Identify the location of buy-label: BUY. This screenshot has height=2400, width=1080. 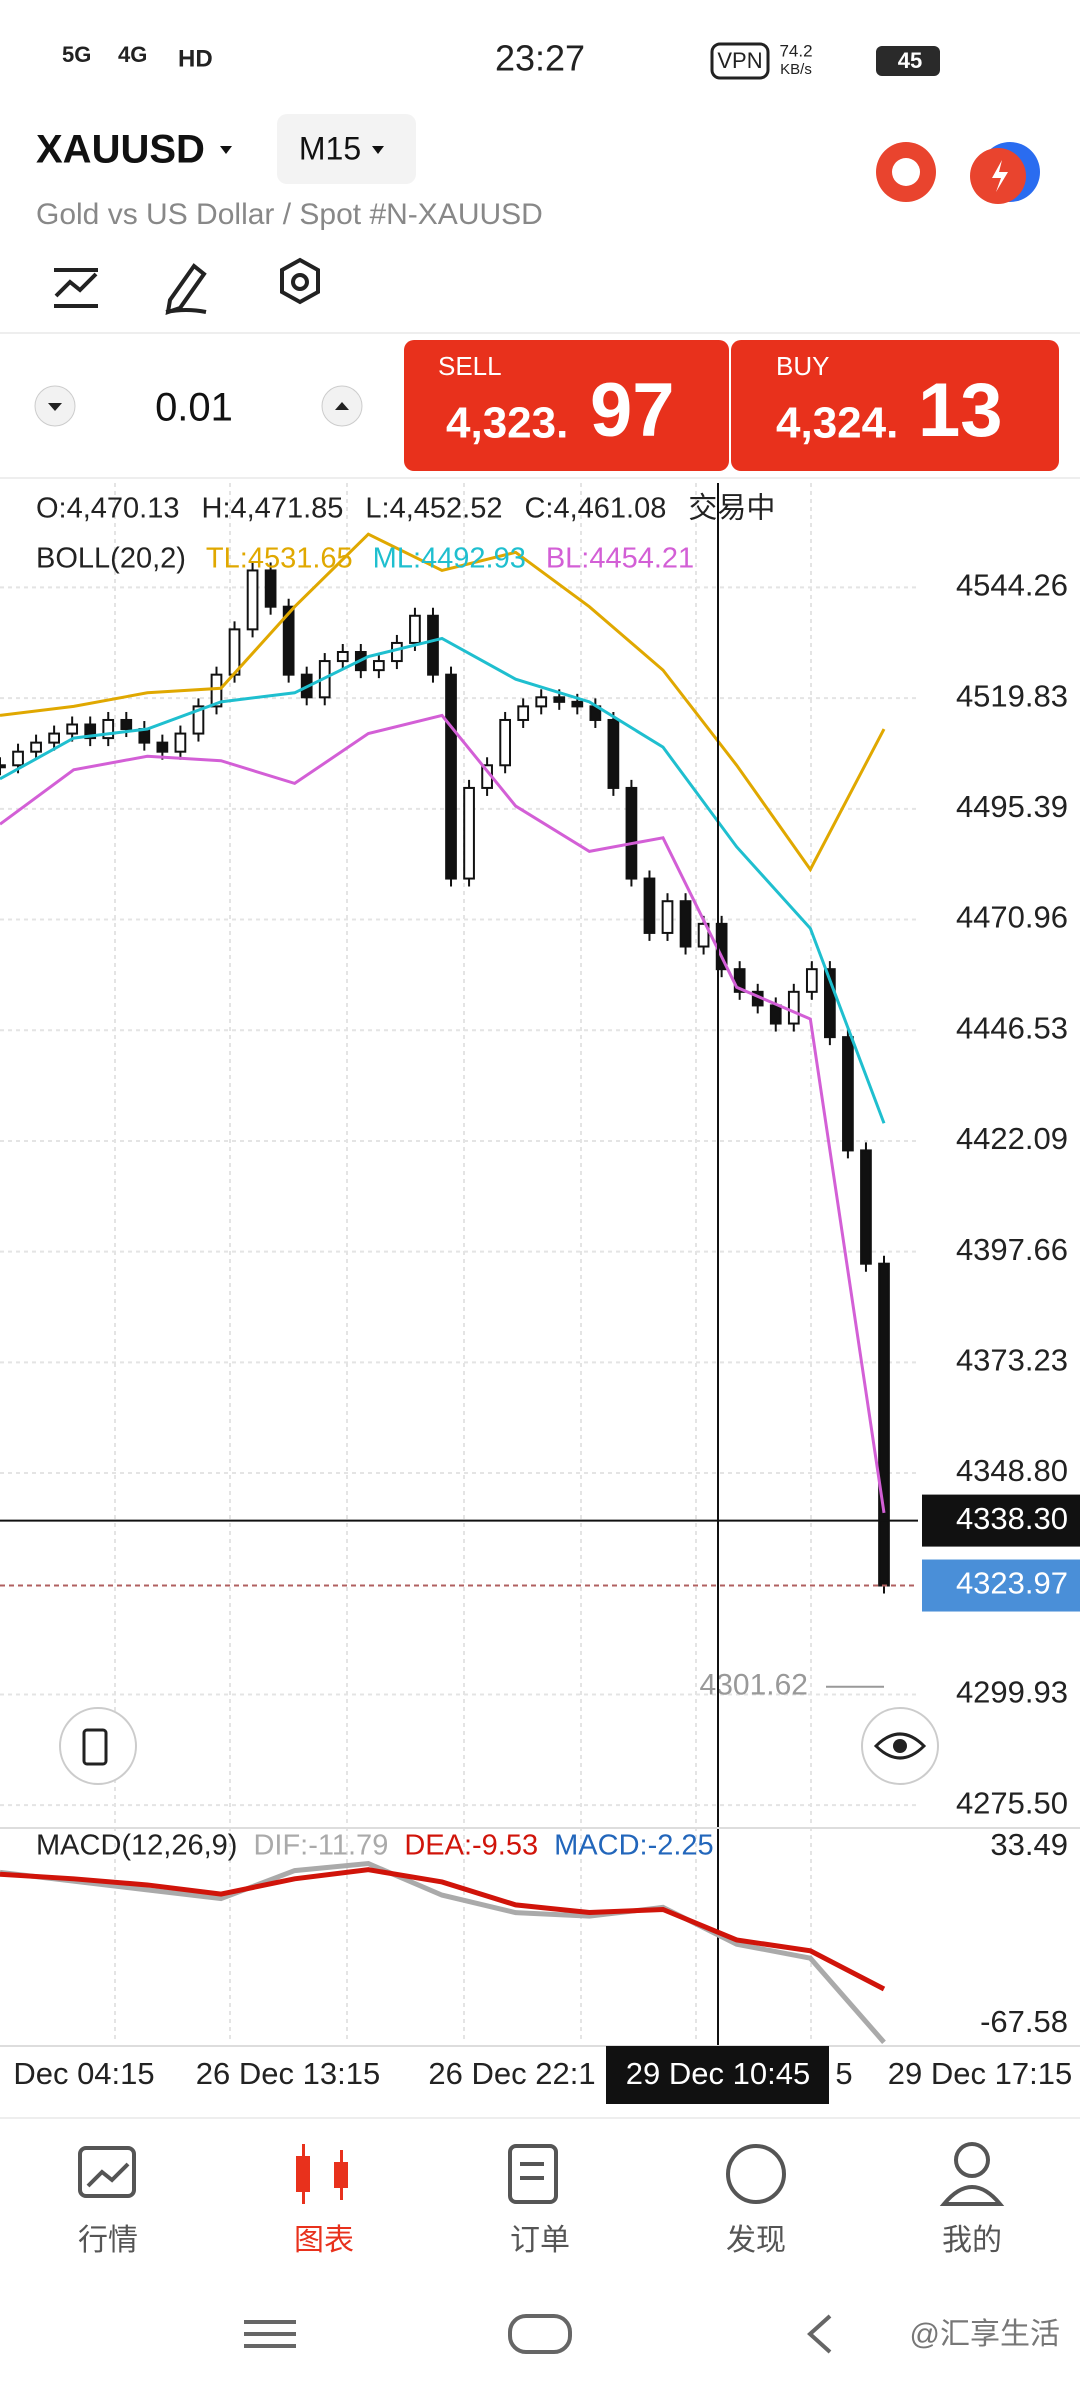
(802, 366).